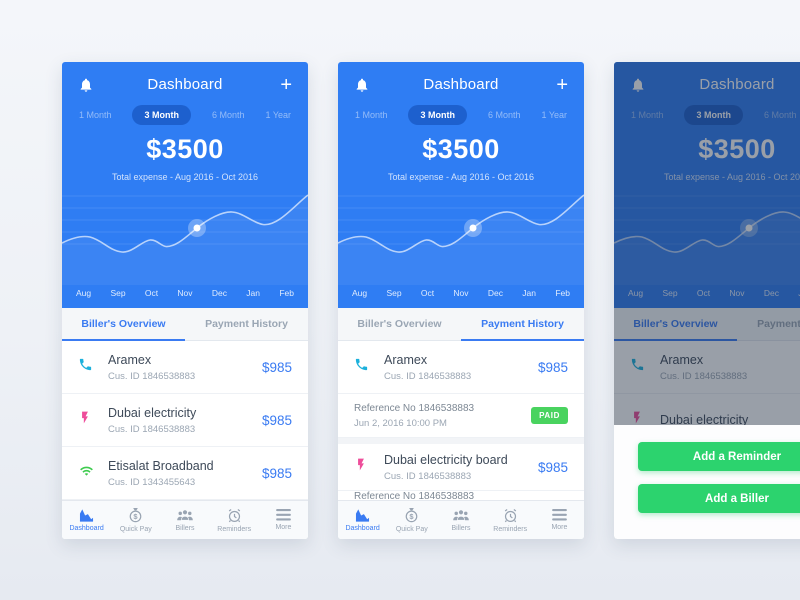 The width and height of the screenshot is (800, 600). What do you see at coordinates (360, 293) in the screenshot?
I see `month-label: Aug` at bounding box center [360, 293].